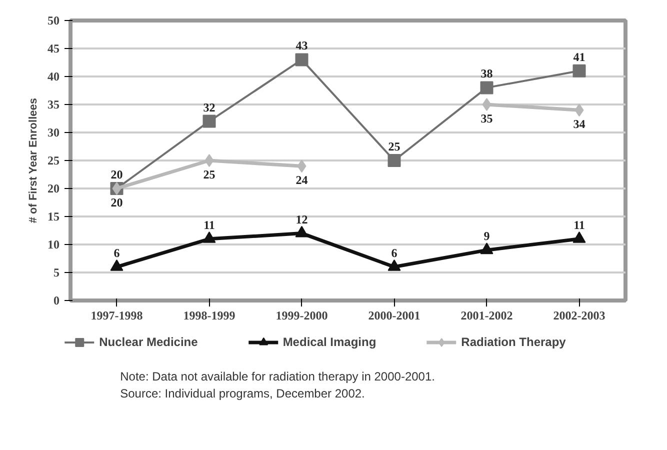 The image size is (667, 450). Describe the element at coordinates (54, 189) in the screenshot. I see `y-tick-label: 20` at that location.